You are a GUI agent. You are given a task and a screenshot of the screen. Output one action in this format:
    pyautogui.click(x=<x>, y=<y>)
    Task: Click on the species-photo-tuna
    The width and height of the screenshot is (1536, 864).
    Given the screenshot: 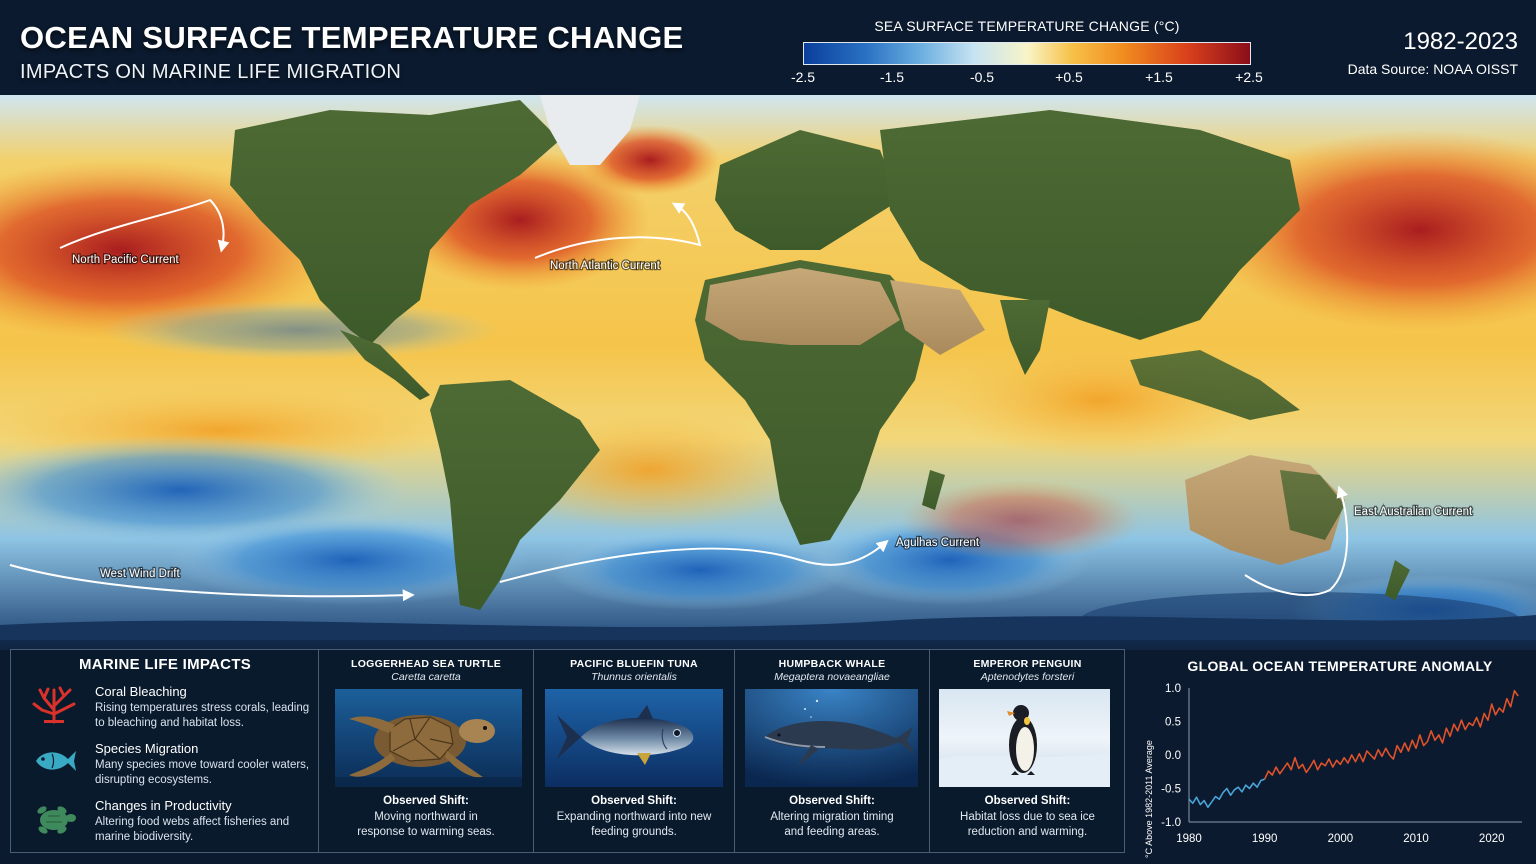 What is the action you would take?
    pyautogui.click(x=634, y=738)
    